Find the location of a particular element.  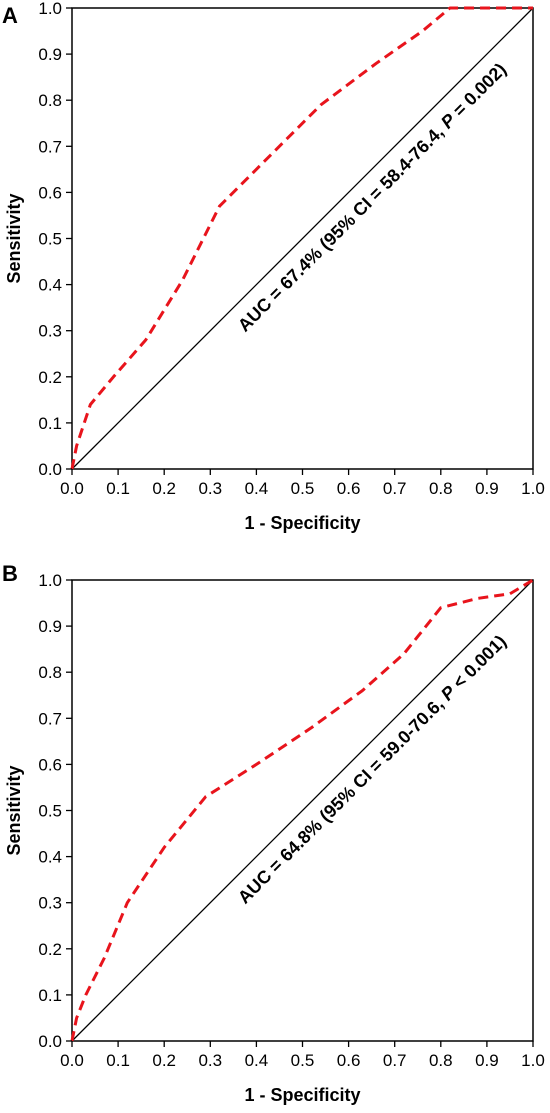

panel-b-x-tick-label: 0.1 is located at coordinates (118, 1060).